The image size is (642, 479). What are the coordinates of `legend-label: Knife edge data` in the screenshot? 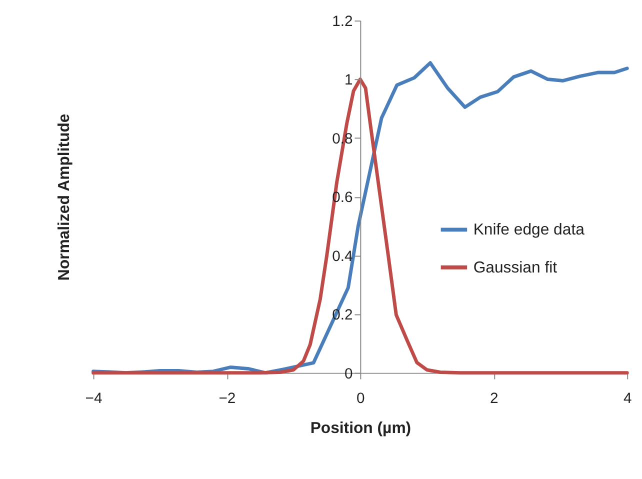 It's located at (529, 230).